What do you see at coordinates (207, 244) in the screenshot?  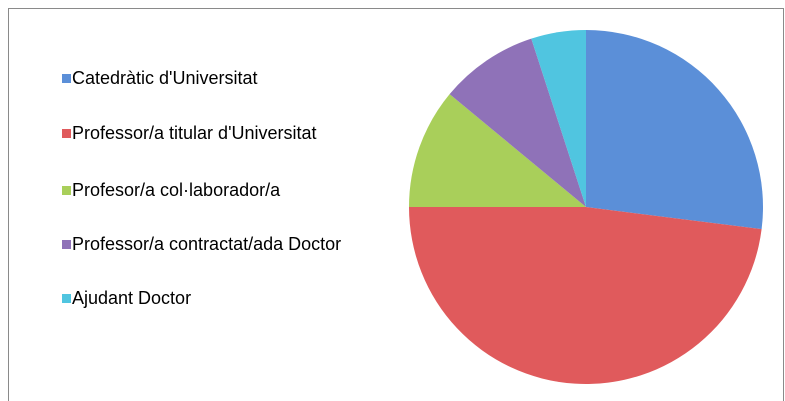 I see `legend-label: Professor/a contractat/ada Doctor` at bounding box center [207, 244].